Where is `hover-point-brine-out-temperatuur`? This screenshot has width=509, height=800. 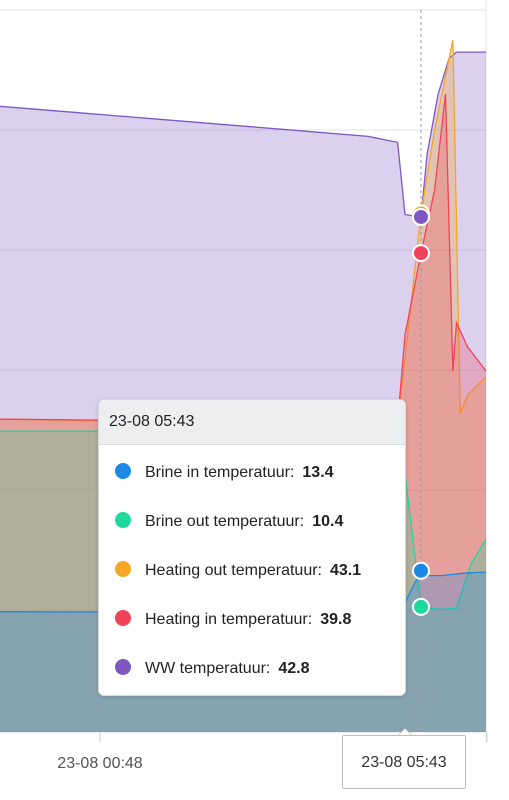
hover-point-brine-out-temperatuur is located at coordinates (420, 606).